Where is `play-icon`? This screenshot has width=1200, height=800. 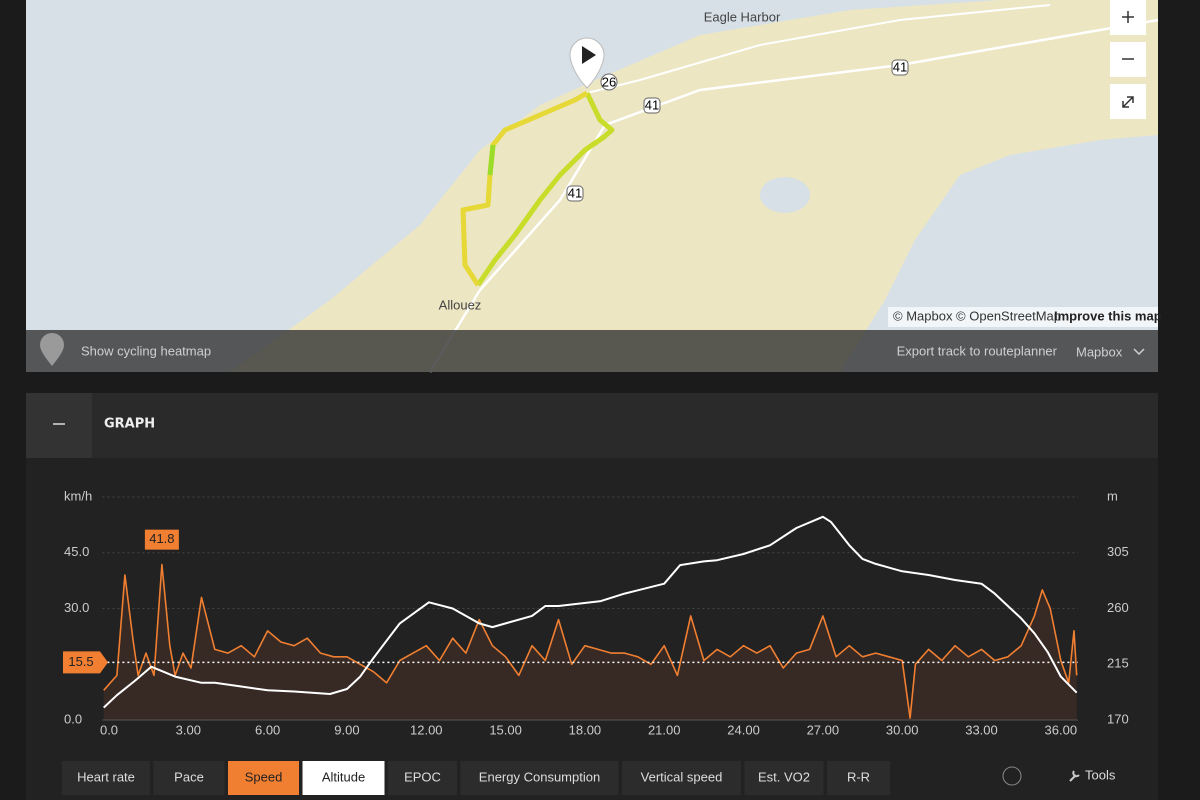
play-icon is located at coordinates (589, 55).